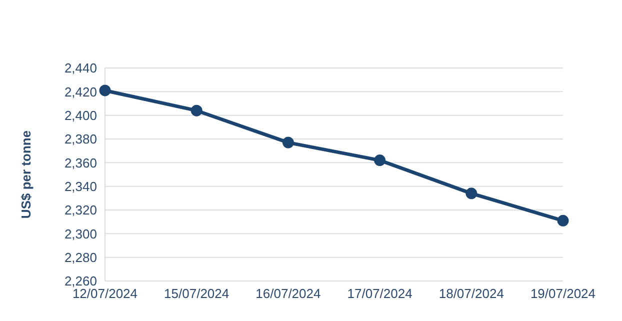 Image resolution: width=622 pixels, height=321 pixels. Describe the element at coordinates (288, 294) in the screenshot. I see `x-tick-label: 16/07/2024` at that location.